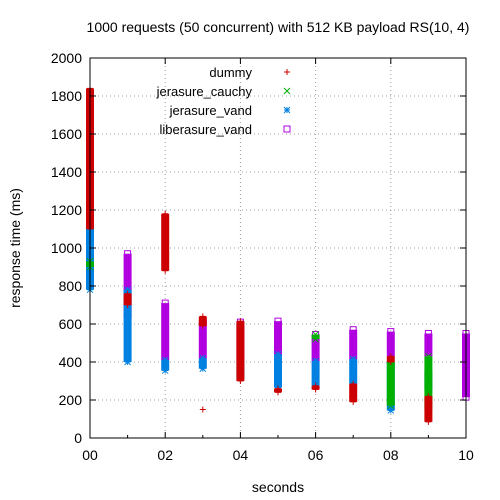  I want to click on legend-marker-liberasure_vand-shape, so click(287, 129).